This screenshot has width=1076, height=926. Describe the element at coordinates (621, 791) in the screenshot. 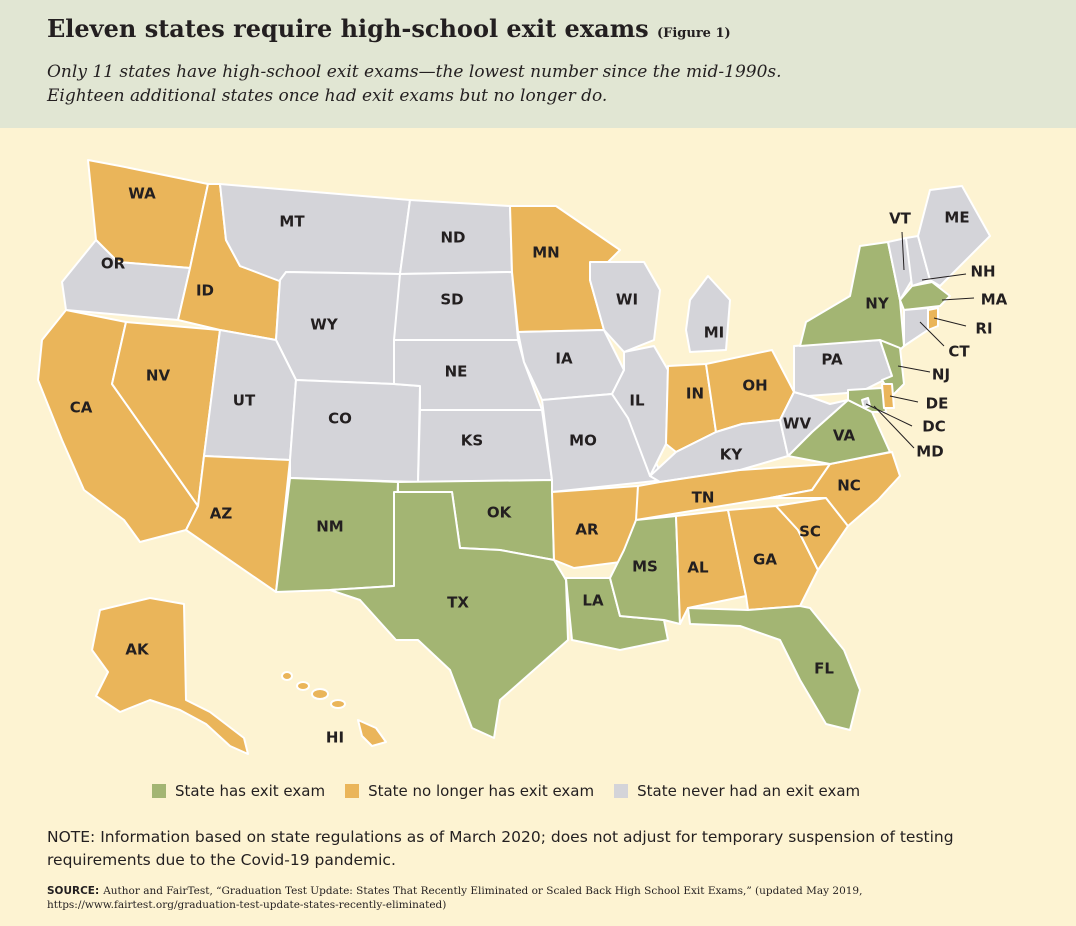

I see `legend-swatch-never` at that location.